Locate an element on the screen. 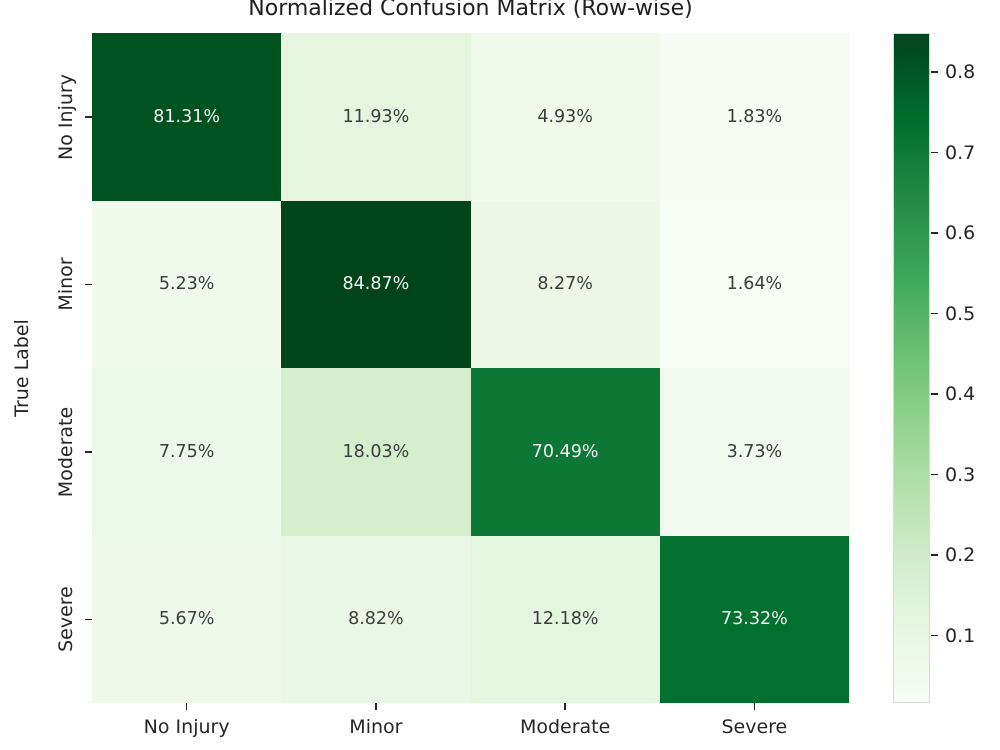  heatmap-cell: 70.49% is located at coordinates (565, 452).